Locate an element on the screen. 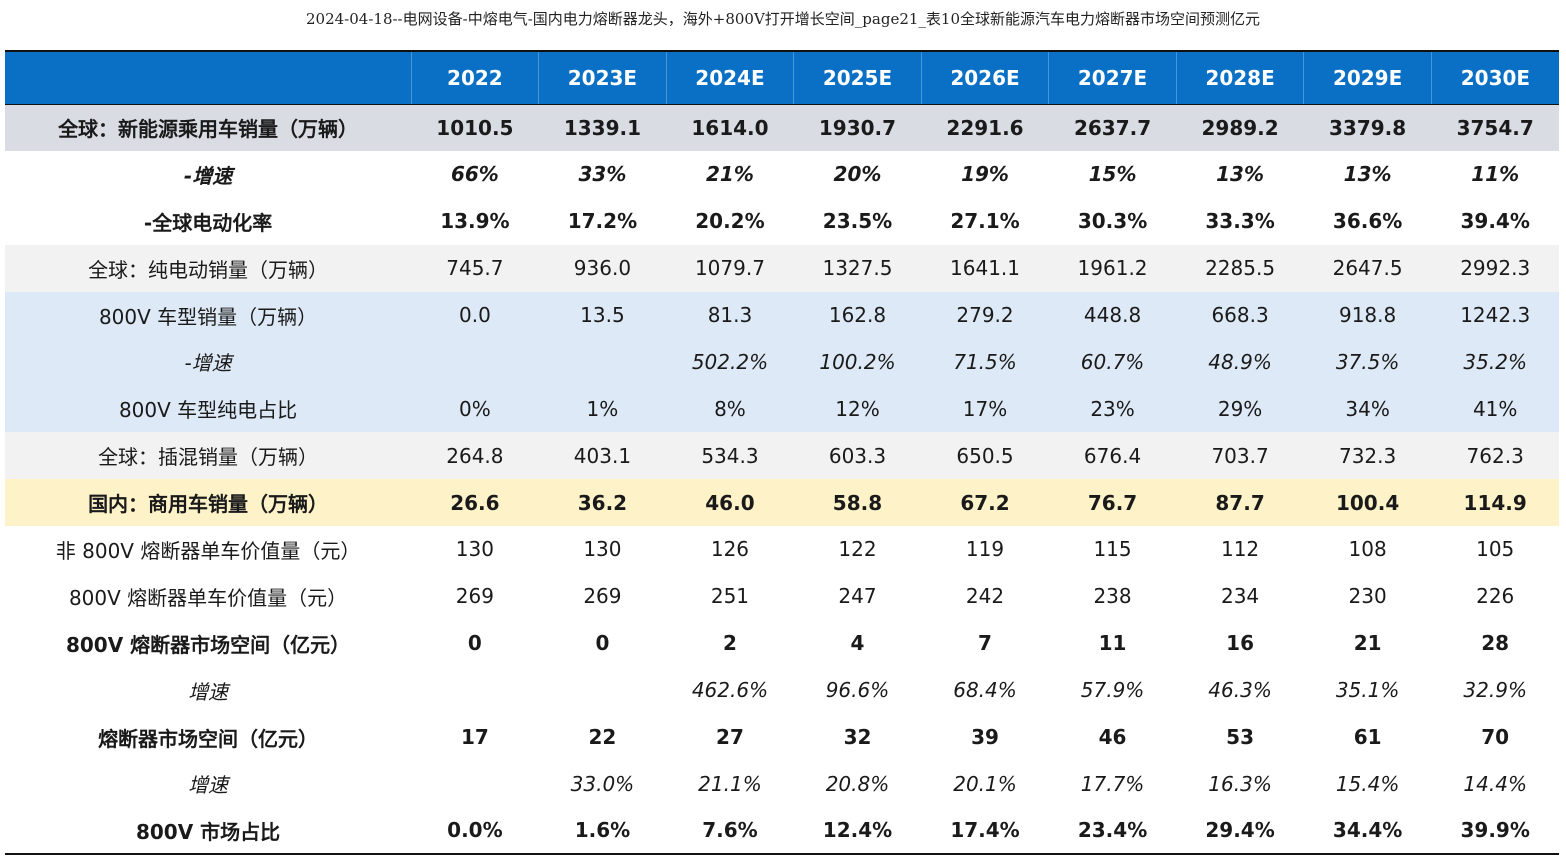 The width and height of the screenshot is (1566, 859). table-cell: 2989.2 is located at coordinates (1240, 127).